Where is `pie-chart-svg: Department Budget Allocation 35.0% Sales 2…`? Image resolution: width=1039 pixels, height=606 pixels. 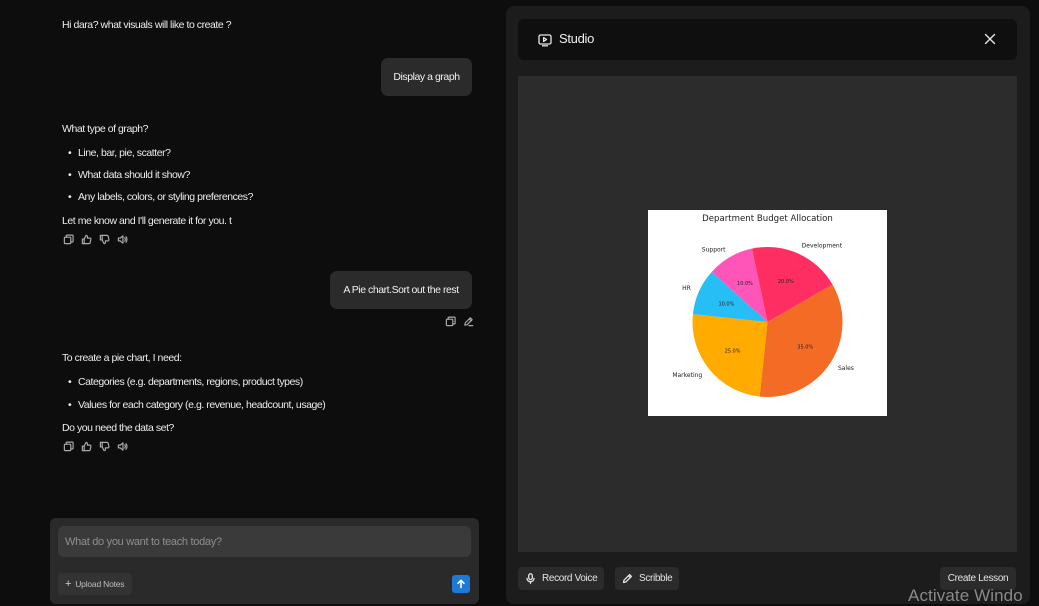 pie-chart-svg: Department Budget Allocation 35.0% Sales 2… is located at coordinates (763, 306).